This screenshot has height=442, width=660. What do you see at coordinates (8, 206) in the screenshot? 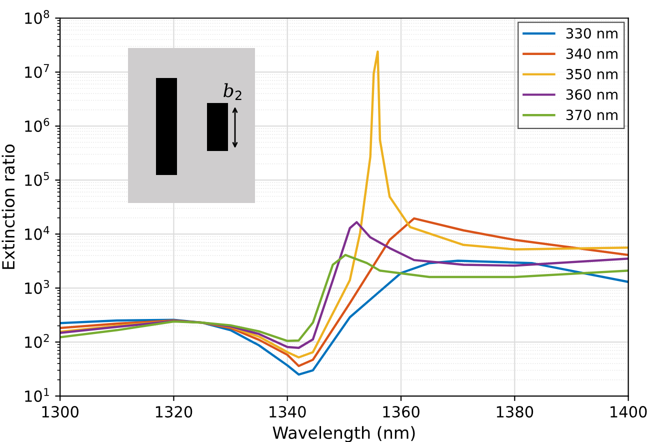
I see `y-axis-title: Extinction ratio` at bounding box center [8, 206].